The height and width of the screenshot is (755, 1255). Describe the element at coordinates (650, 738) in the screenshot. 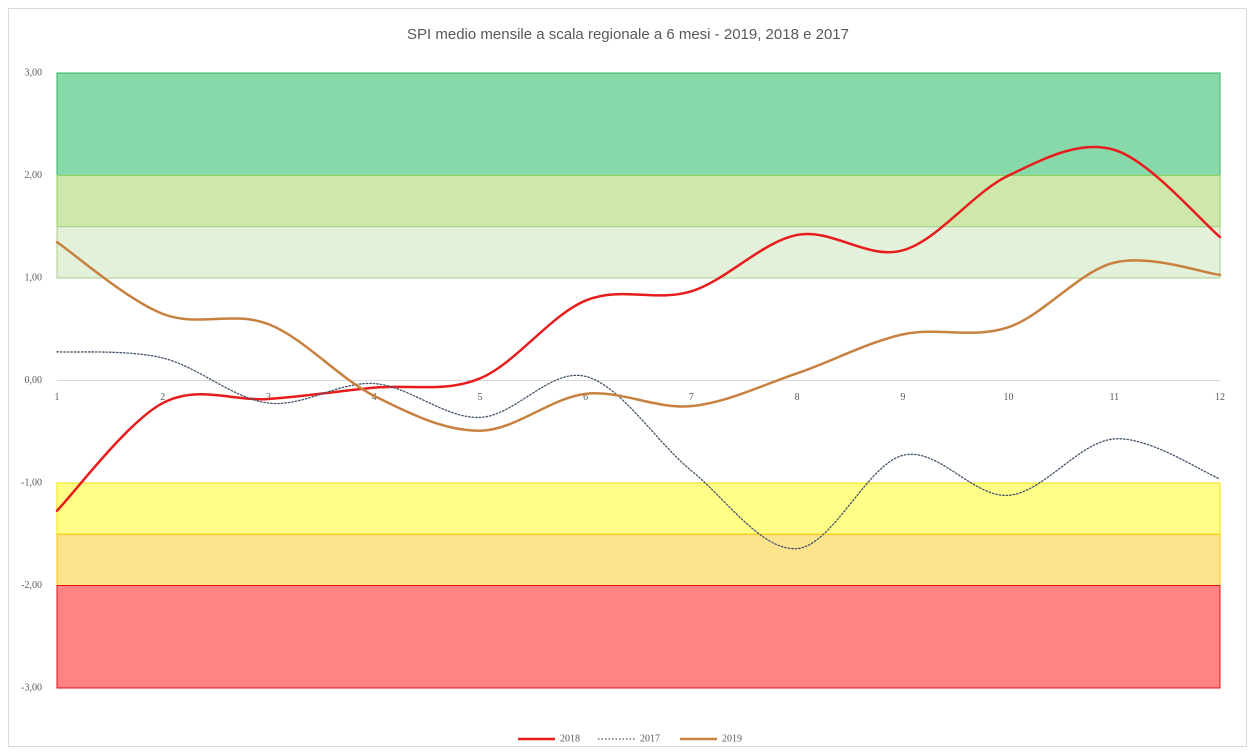

I see `legend-label: 2017` at that location.